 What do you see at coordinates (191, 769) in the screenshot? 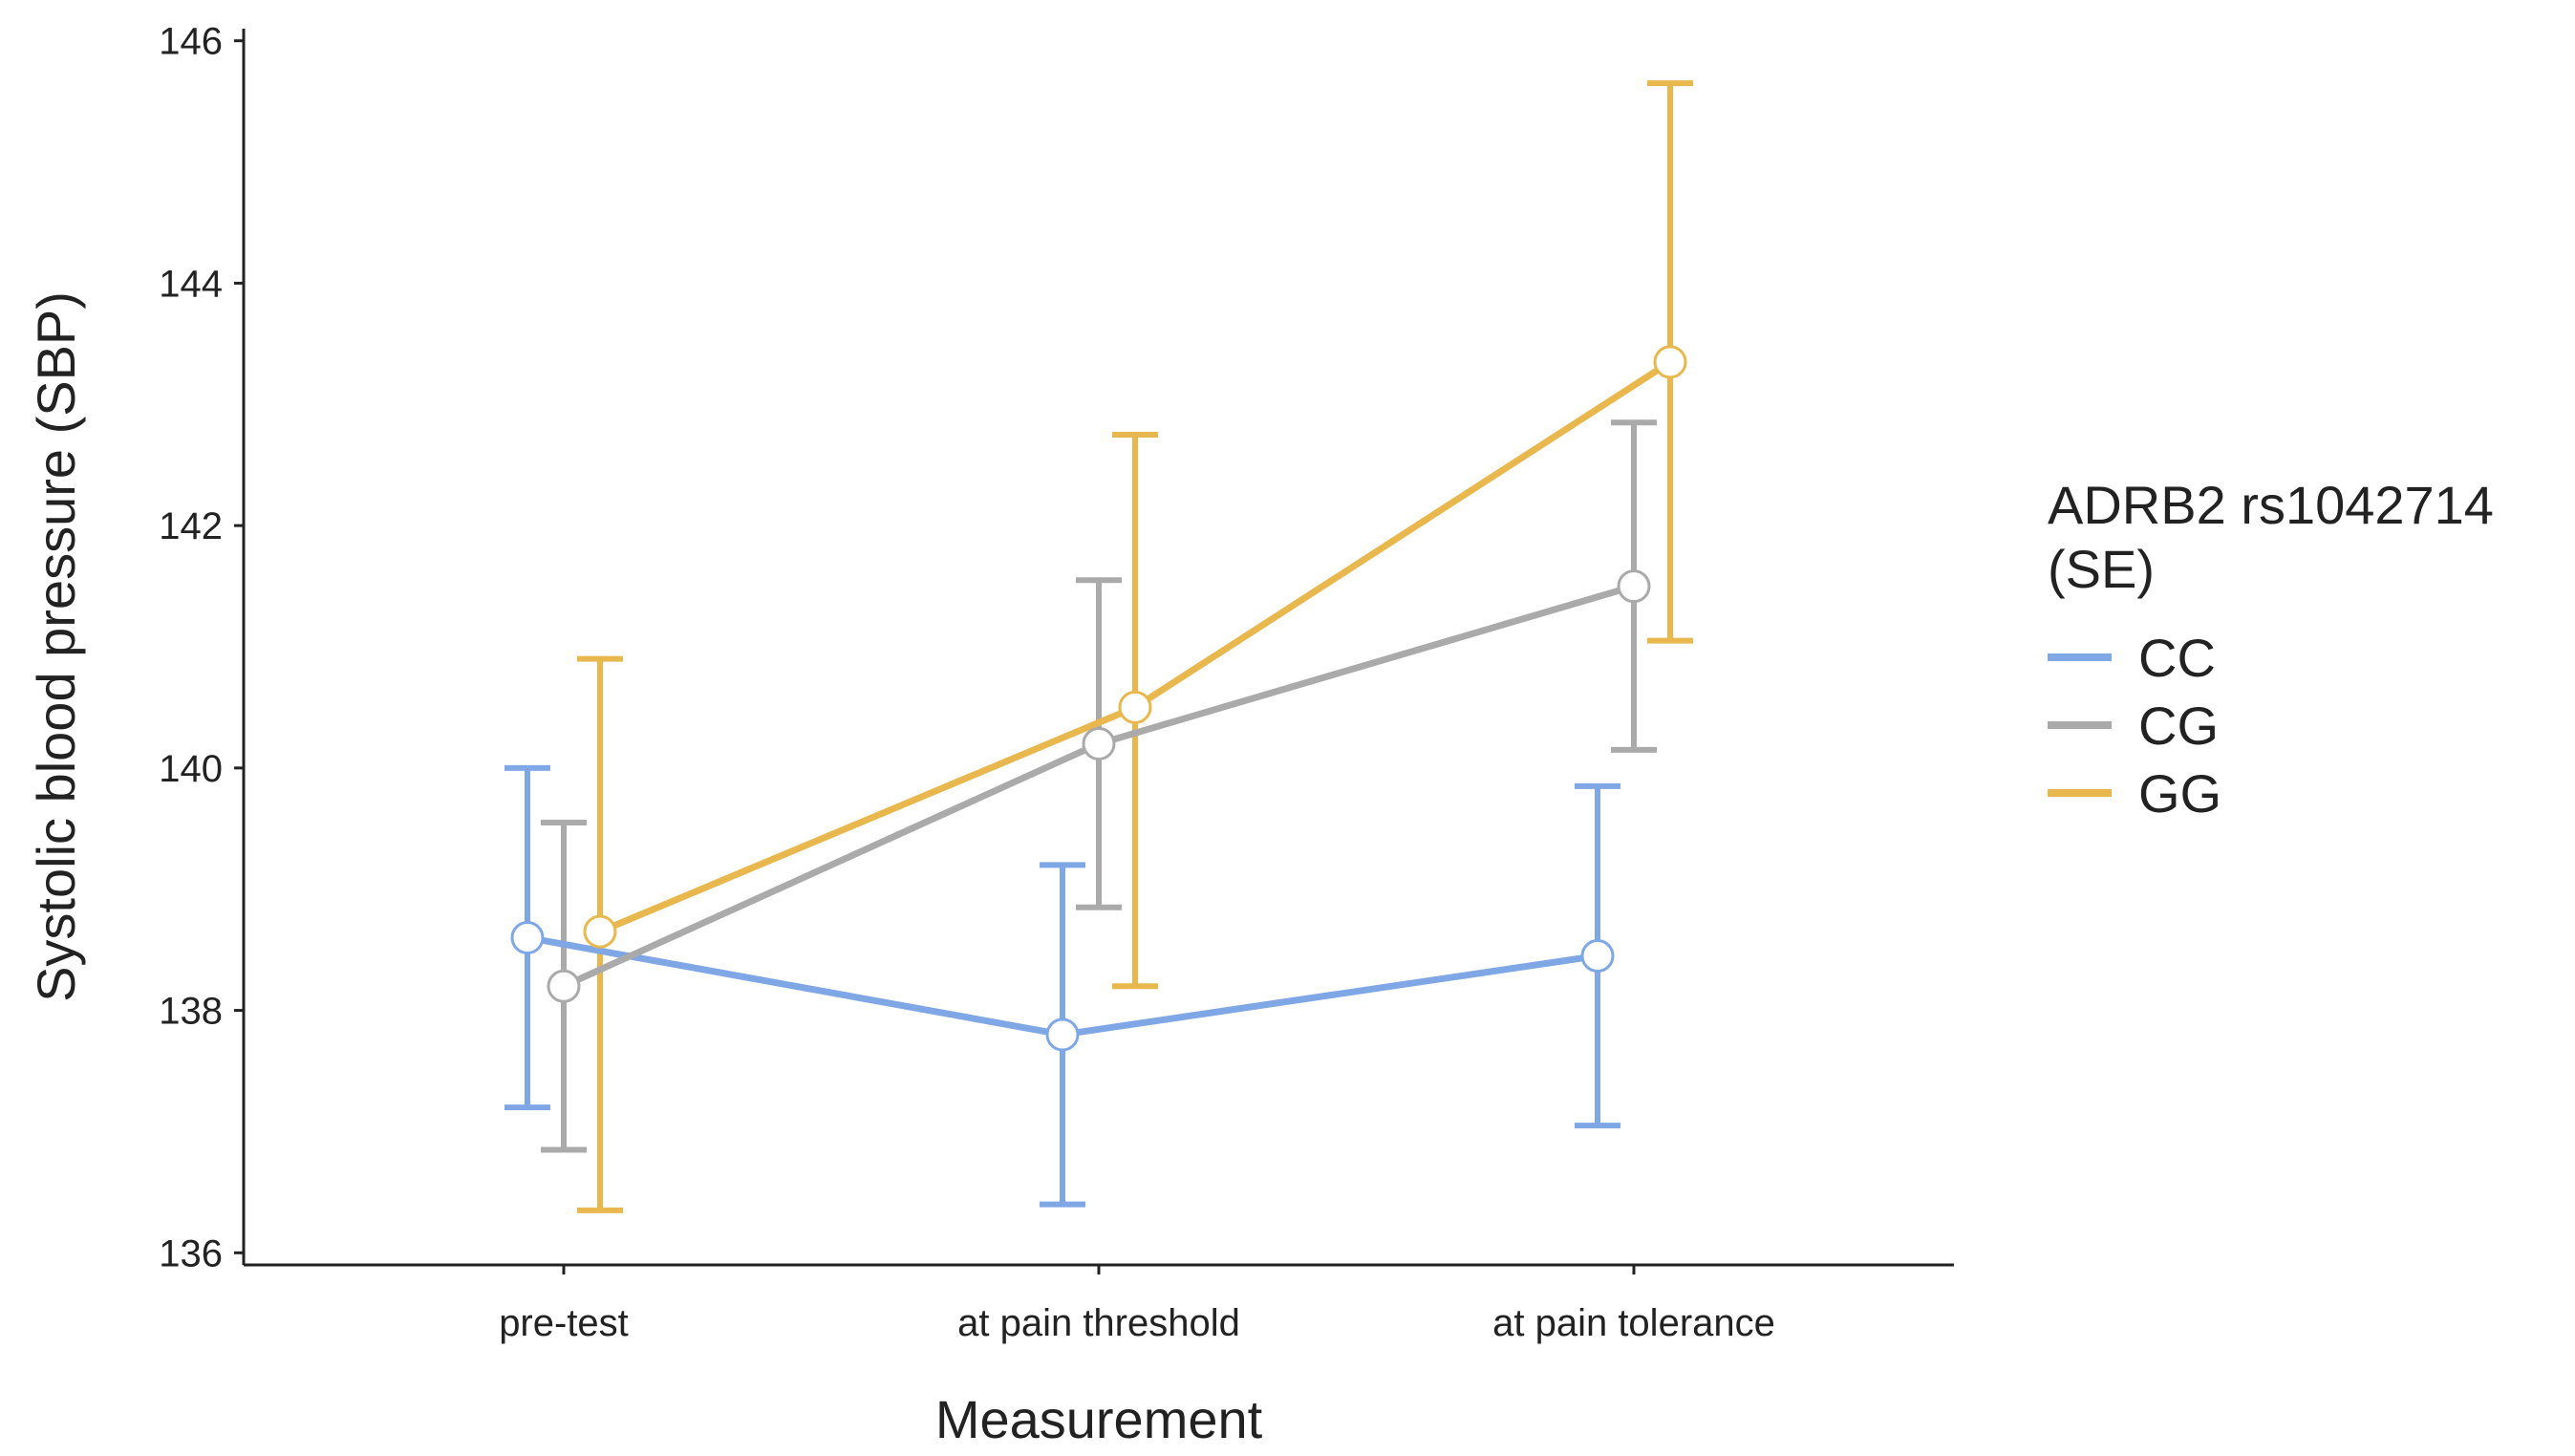
I see `y-tick-label: 140` at bounding box center [191, 769].